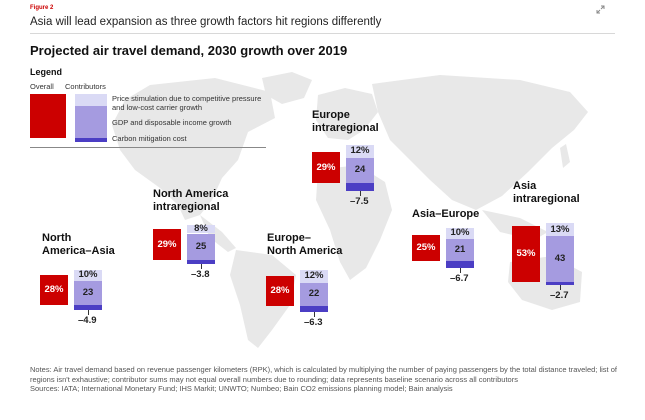 The image size is (645, 420). What do you see at coordinates (263, 299) in the screenshot?
I see `south-america-shape` at bounding box center [263, 299].